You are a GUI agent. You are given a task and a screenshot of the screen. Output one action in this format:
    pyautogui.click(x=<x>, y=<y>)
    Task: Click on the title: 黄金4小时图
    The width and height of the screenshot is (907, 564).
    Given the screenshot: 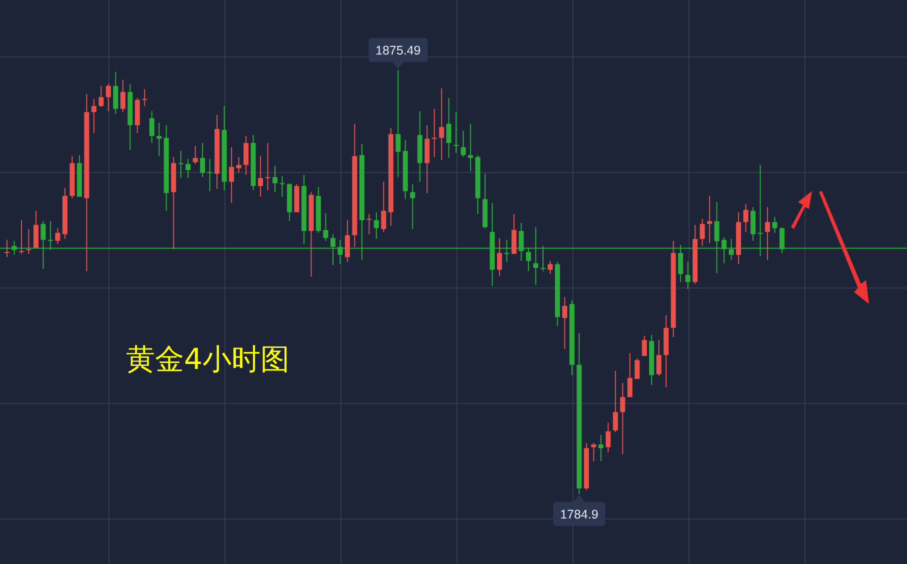 What is the action you would take?
    pyautogui.click(x=208, y=359)
    